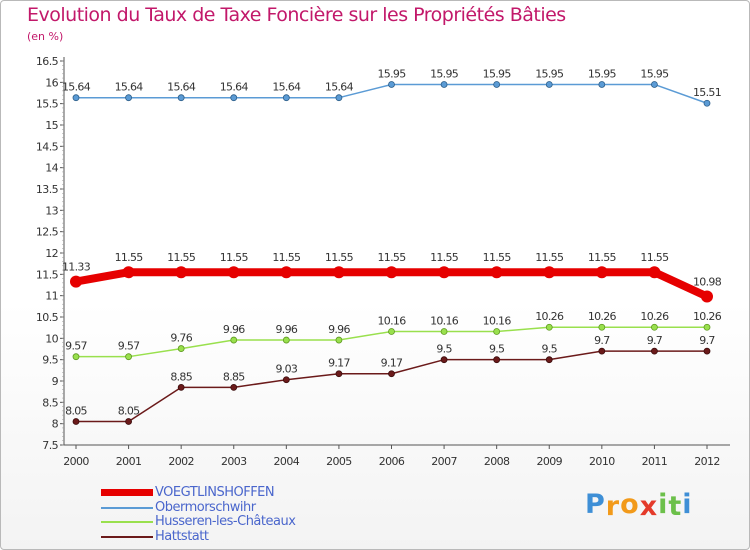 Image resolution: width=750 pixels, height=550 pixels. I want to click on chart-subtitle: (en %), so click(45, 36).